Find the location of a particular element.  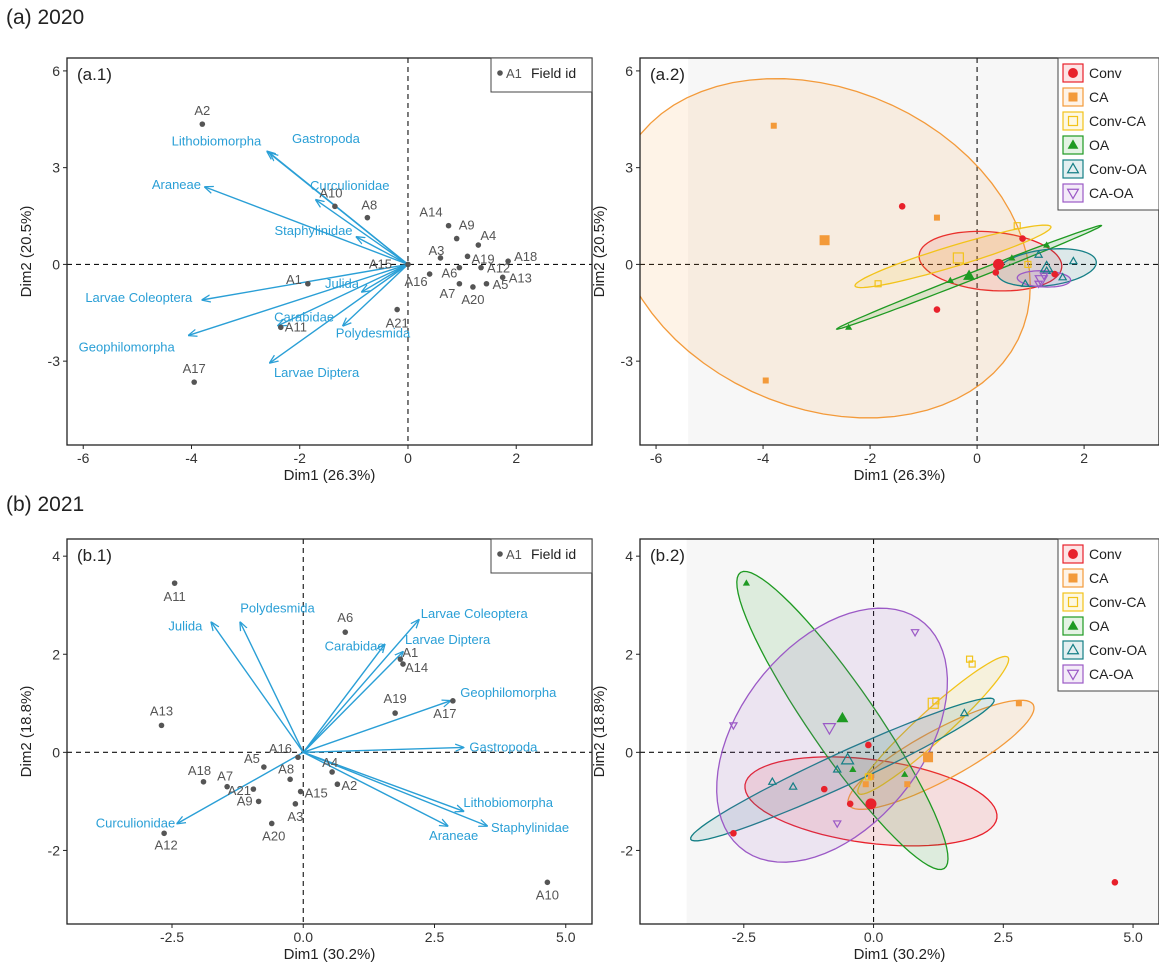

x-tick-label: -4 is located at coordinates (763, 458).